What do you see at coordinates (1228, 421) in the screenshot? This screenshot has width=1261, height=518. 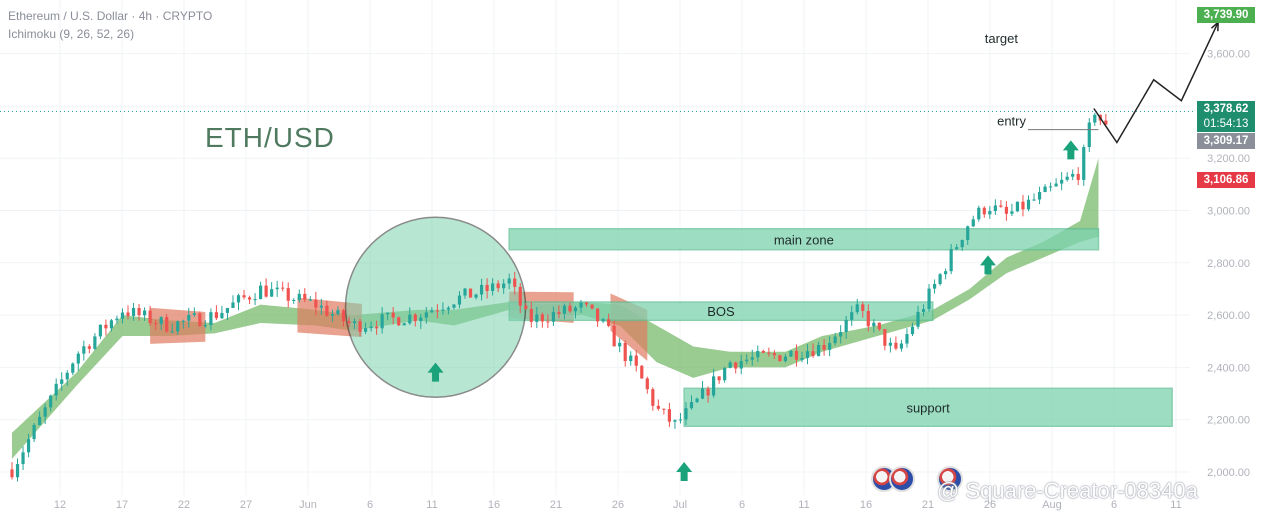 I see `y-tick-label: 2,200.00` at bounding box center [1228, 421].